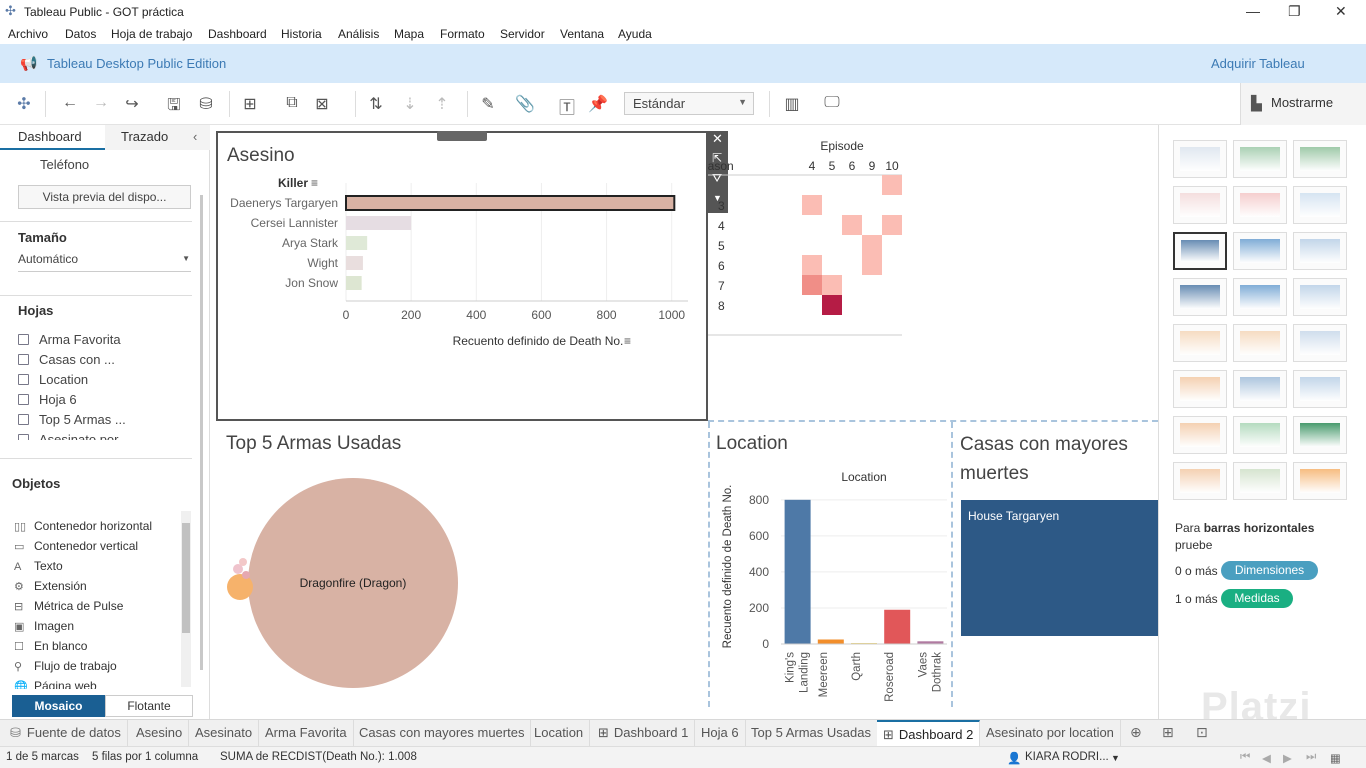 The height and width of the screenshot is (768, 1366). What do you see at coordinates (157, 137) in the screenshot?
I see `tab-layout: Trazado ‹` at bounding box center [157, 137].